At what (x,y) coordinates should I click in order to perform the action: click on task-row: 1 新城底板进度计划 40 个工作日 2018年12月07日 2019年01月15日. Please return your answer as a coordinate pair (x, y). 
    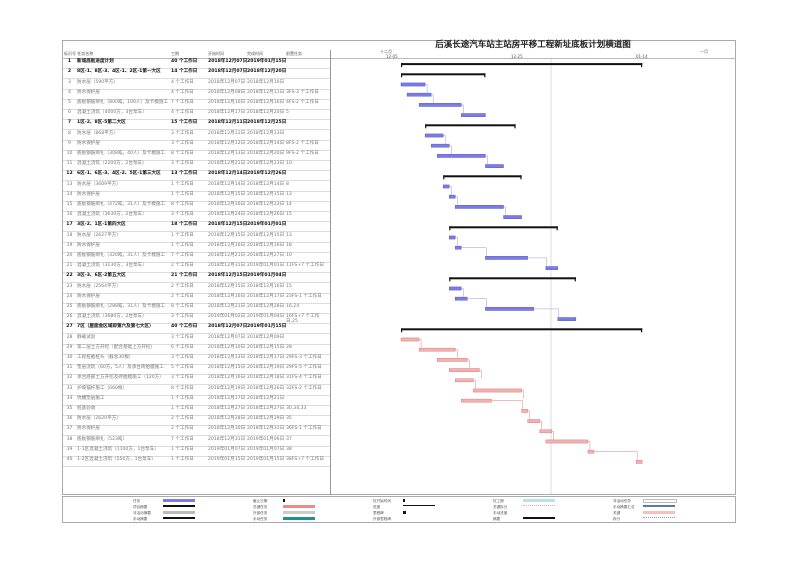
    Looking at the image, I should click on (196, 64).